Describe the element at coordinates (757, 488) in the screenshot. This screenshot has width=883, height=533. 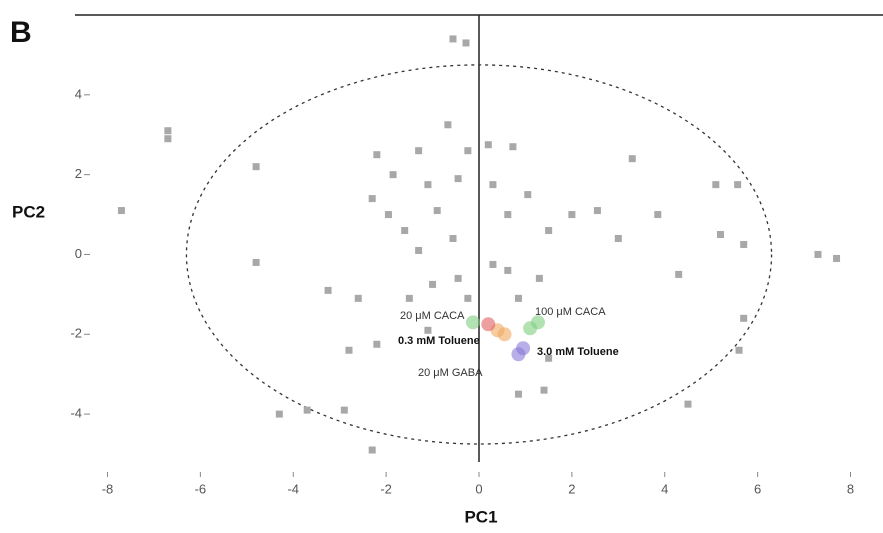
I see `x-tick-label: 6` at that location.